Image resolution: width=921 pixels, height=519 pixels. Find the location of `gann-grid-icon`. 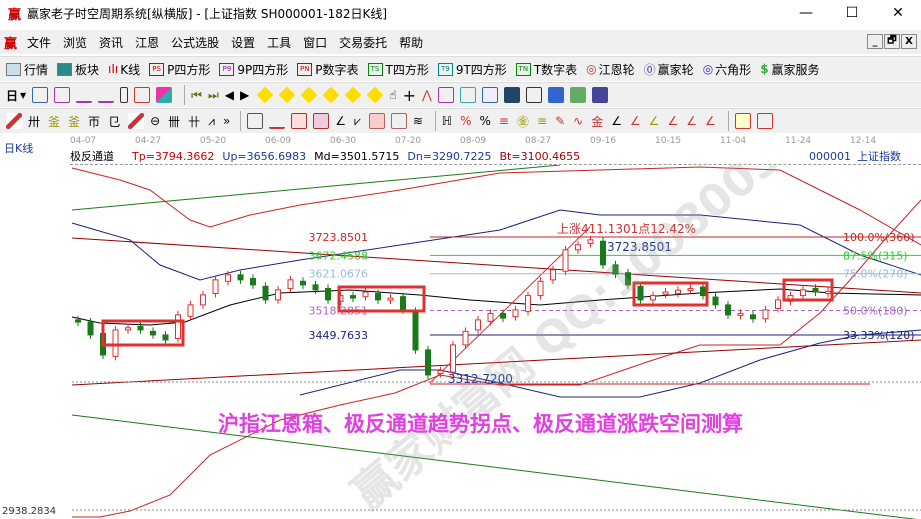

gann-grid-icon is located at coordinates (321, 121).